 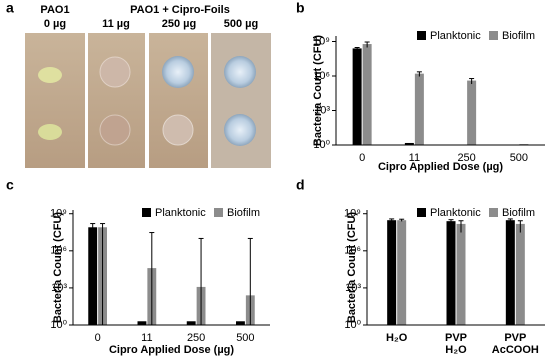 What do you see at coordinates (515, 350) in the screenshot?
I see `x-tick-label-line: AcCOOH` at bounding box center [515, 350].